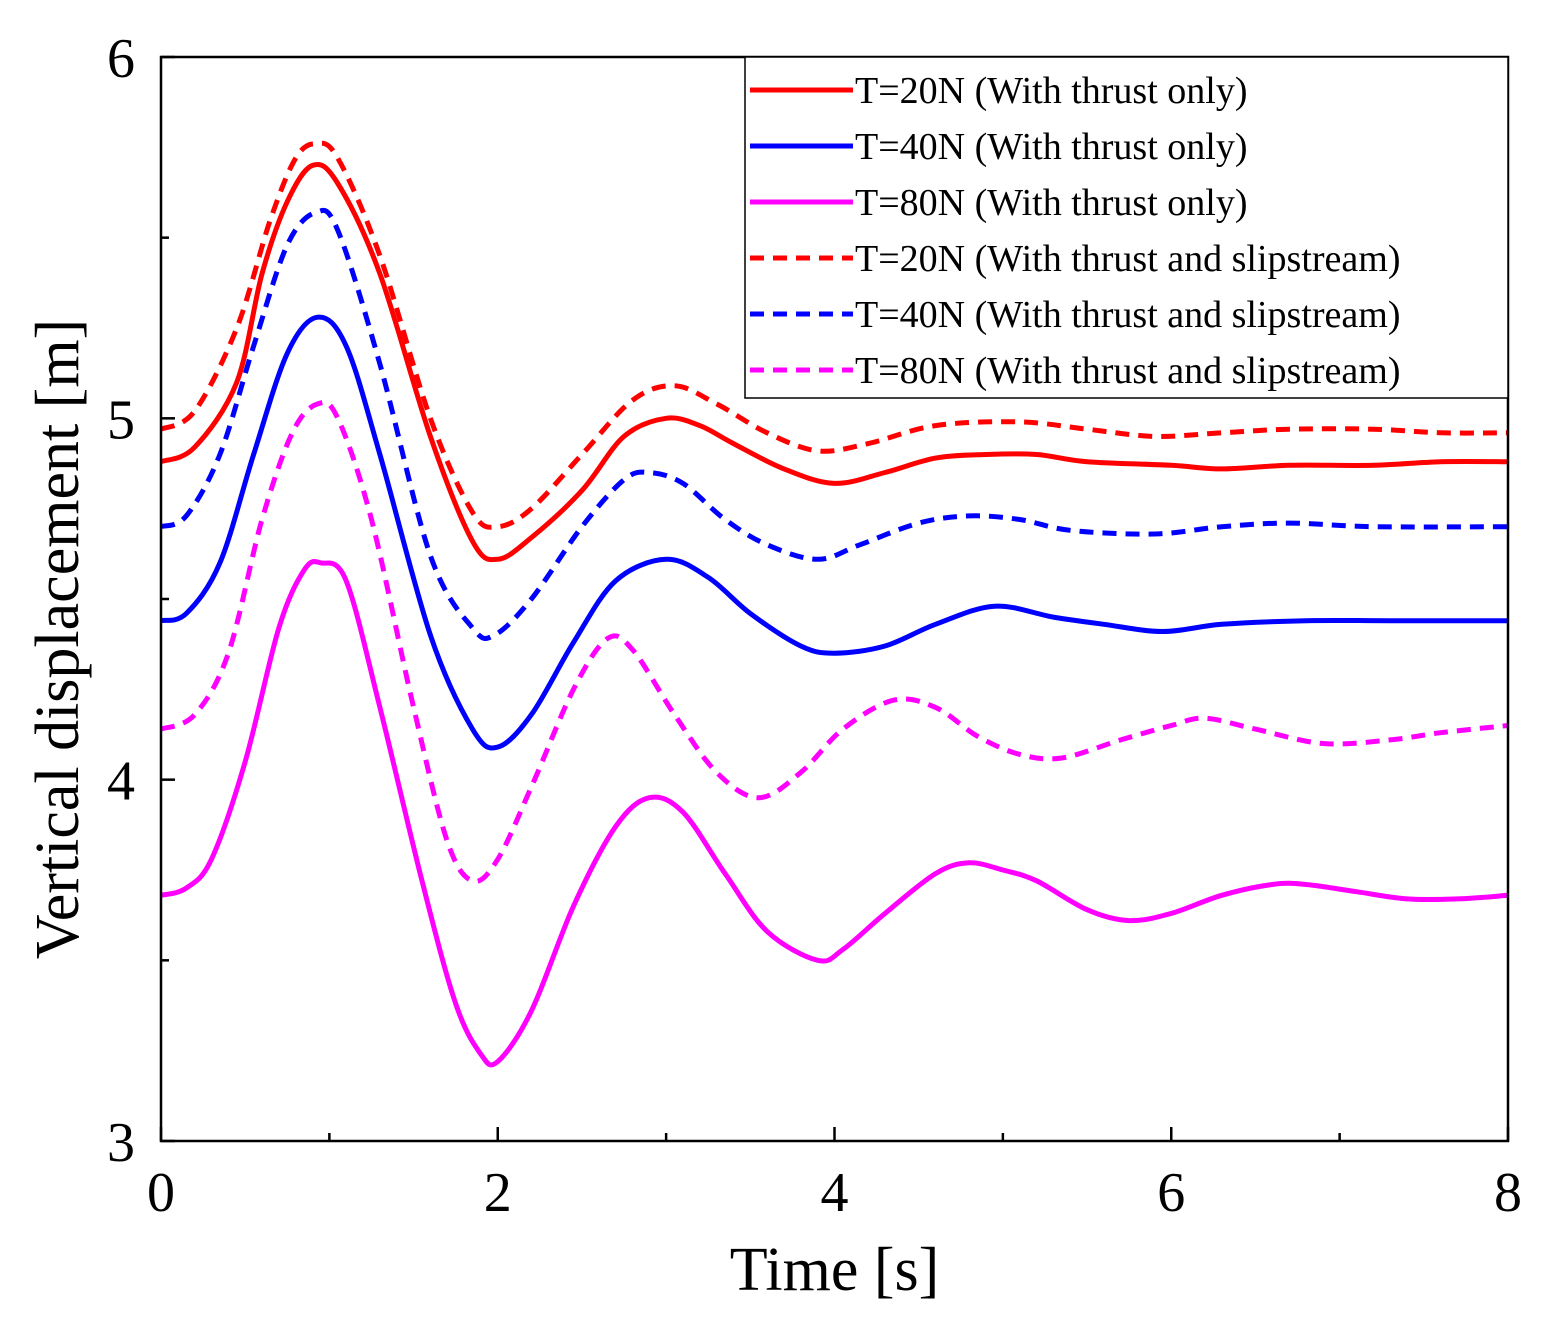  What do you see at coordinates (121, 1143) in the screenshot?
I see `y-tick-label: 3` at bounding box center [121, 1143].